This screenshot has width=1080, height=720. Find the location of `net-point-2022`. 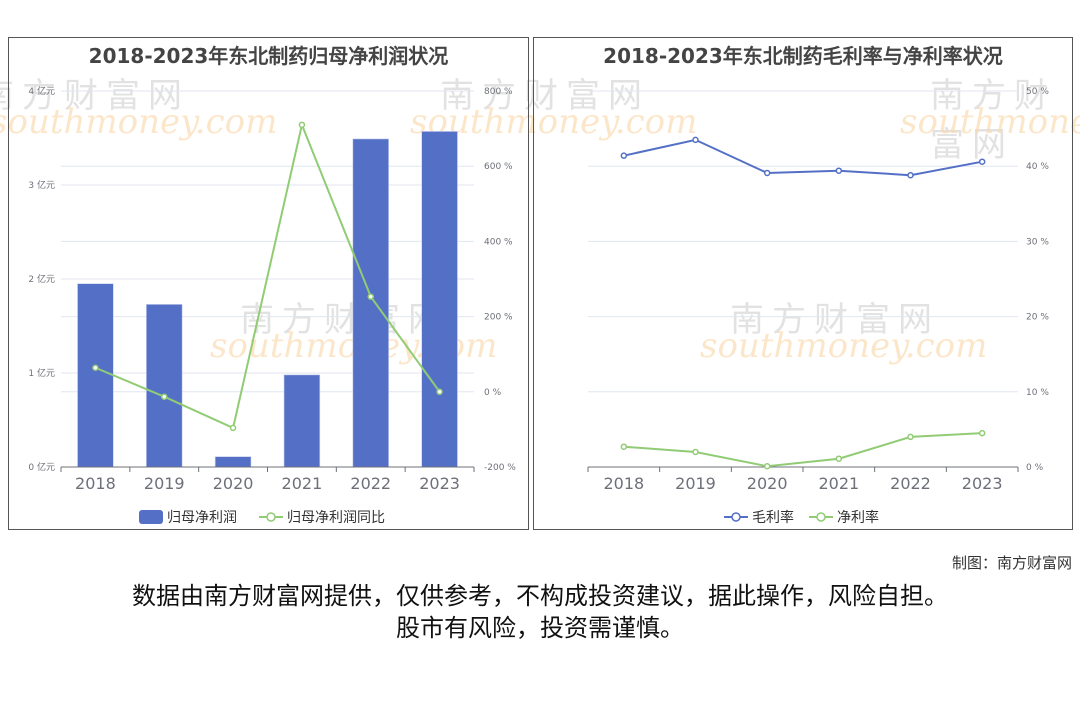

net-point-2022 is located at coordinates (910, 437).